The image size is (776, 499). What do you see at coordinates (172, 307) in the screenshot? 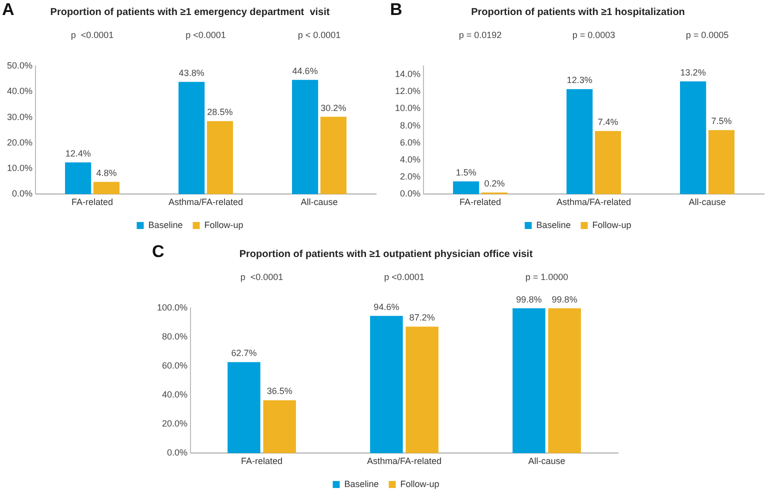
I see `y-tick-label: 100.0%` at bounding box center [172, 307].